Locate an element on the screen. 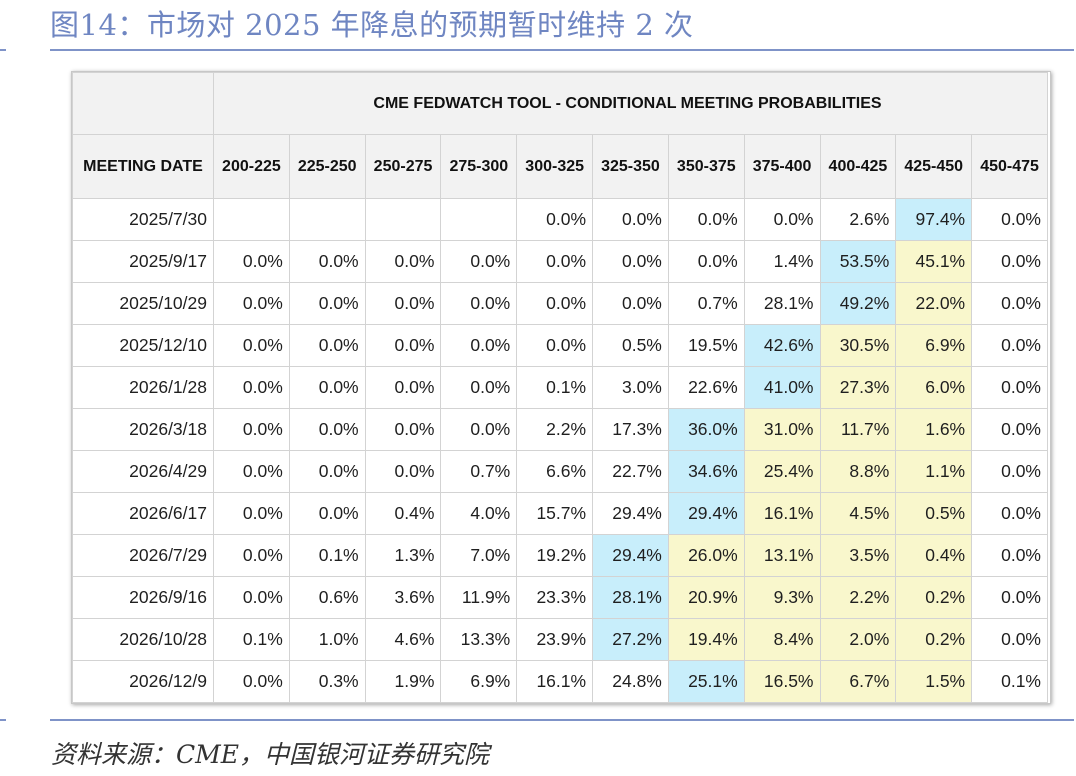 The height and width of the screenshot is (776, 1076). rate-column-header: 350-375 is located at coordinates (706, 166).